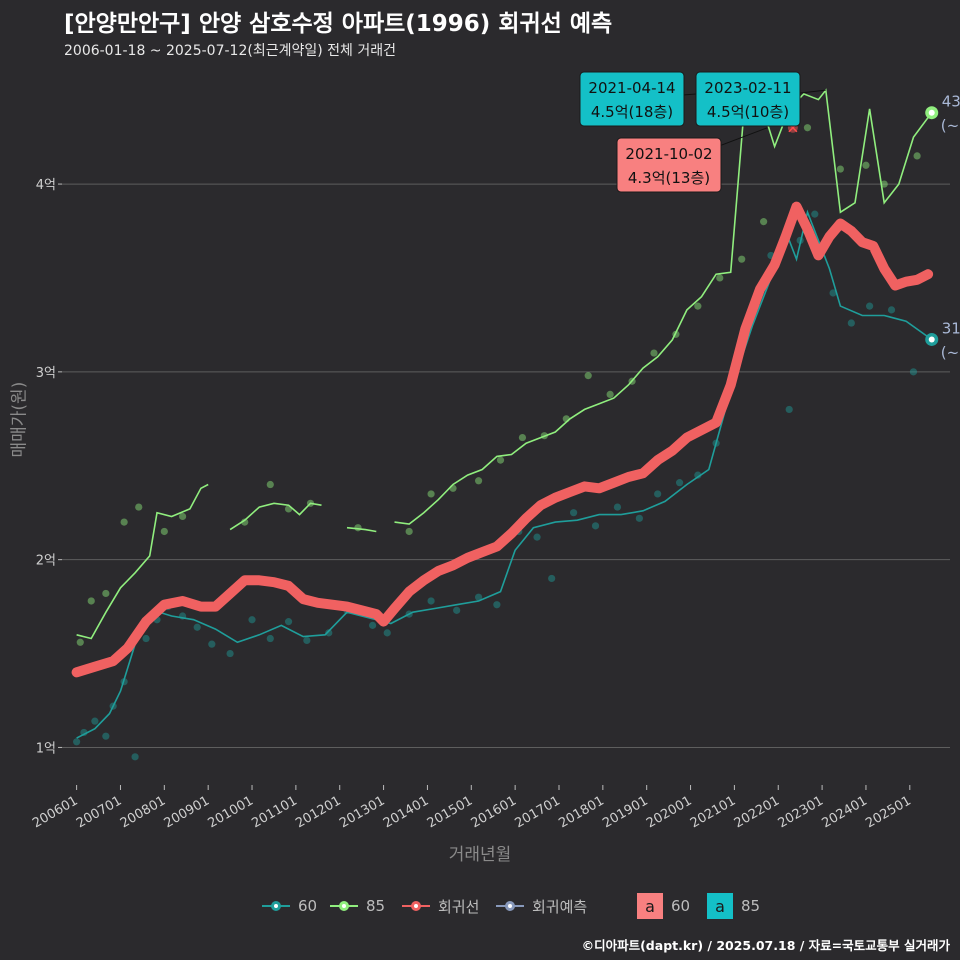  Describe the element at coordinates (480, 855) in the screenshot. I see `x-axis-label: 거래년월` at that location.